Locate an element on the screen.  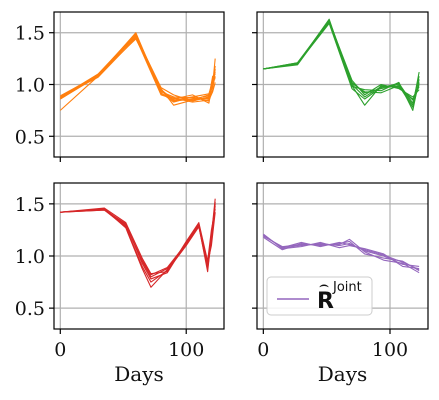
legend-hat-icon: ⌢ is located at coordinates (324, 284).